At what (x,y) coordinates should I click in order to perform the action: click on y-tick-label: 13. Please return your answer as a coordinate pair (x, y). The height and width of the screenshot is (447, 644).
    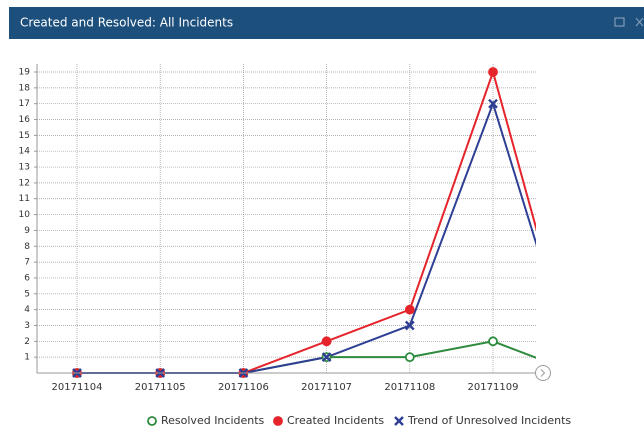
    Looking at the image, I should click on (24, 168).